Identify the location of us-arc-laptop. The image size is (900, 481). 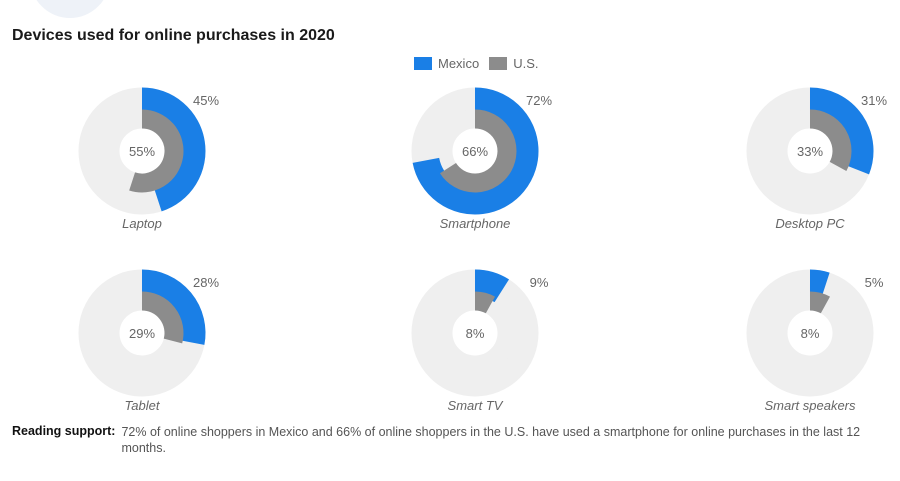
(156, 151).